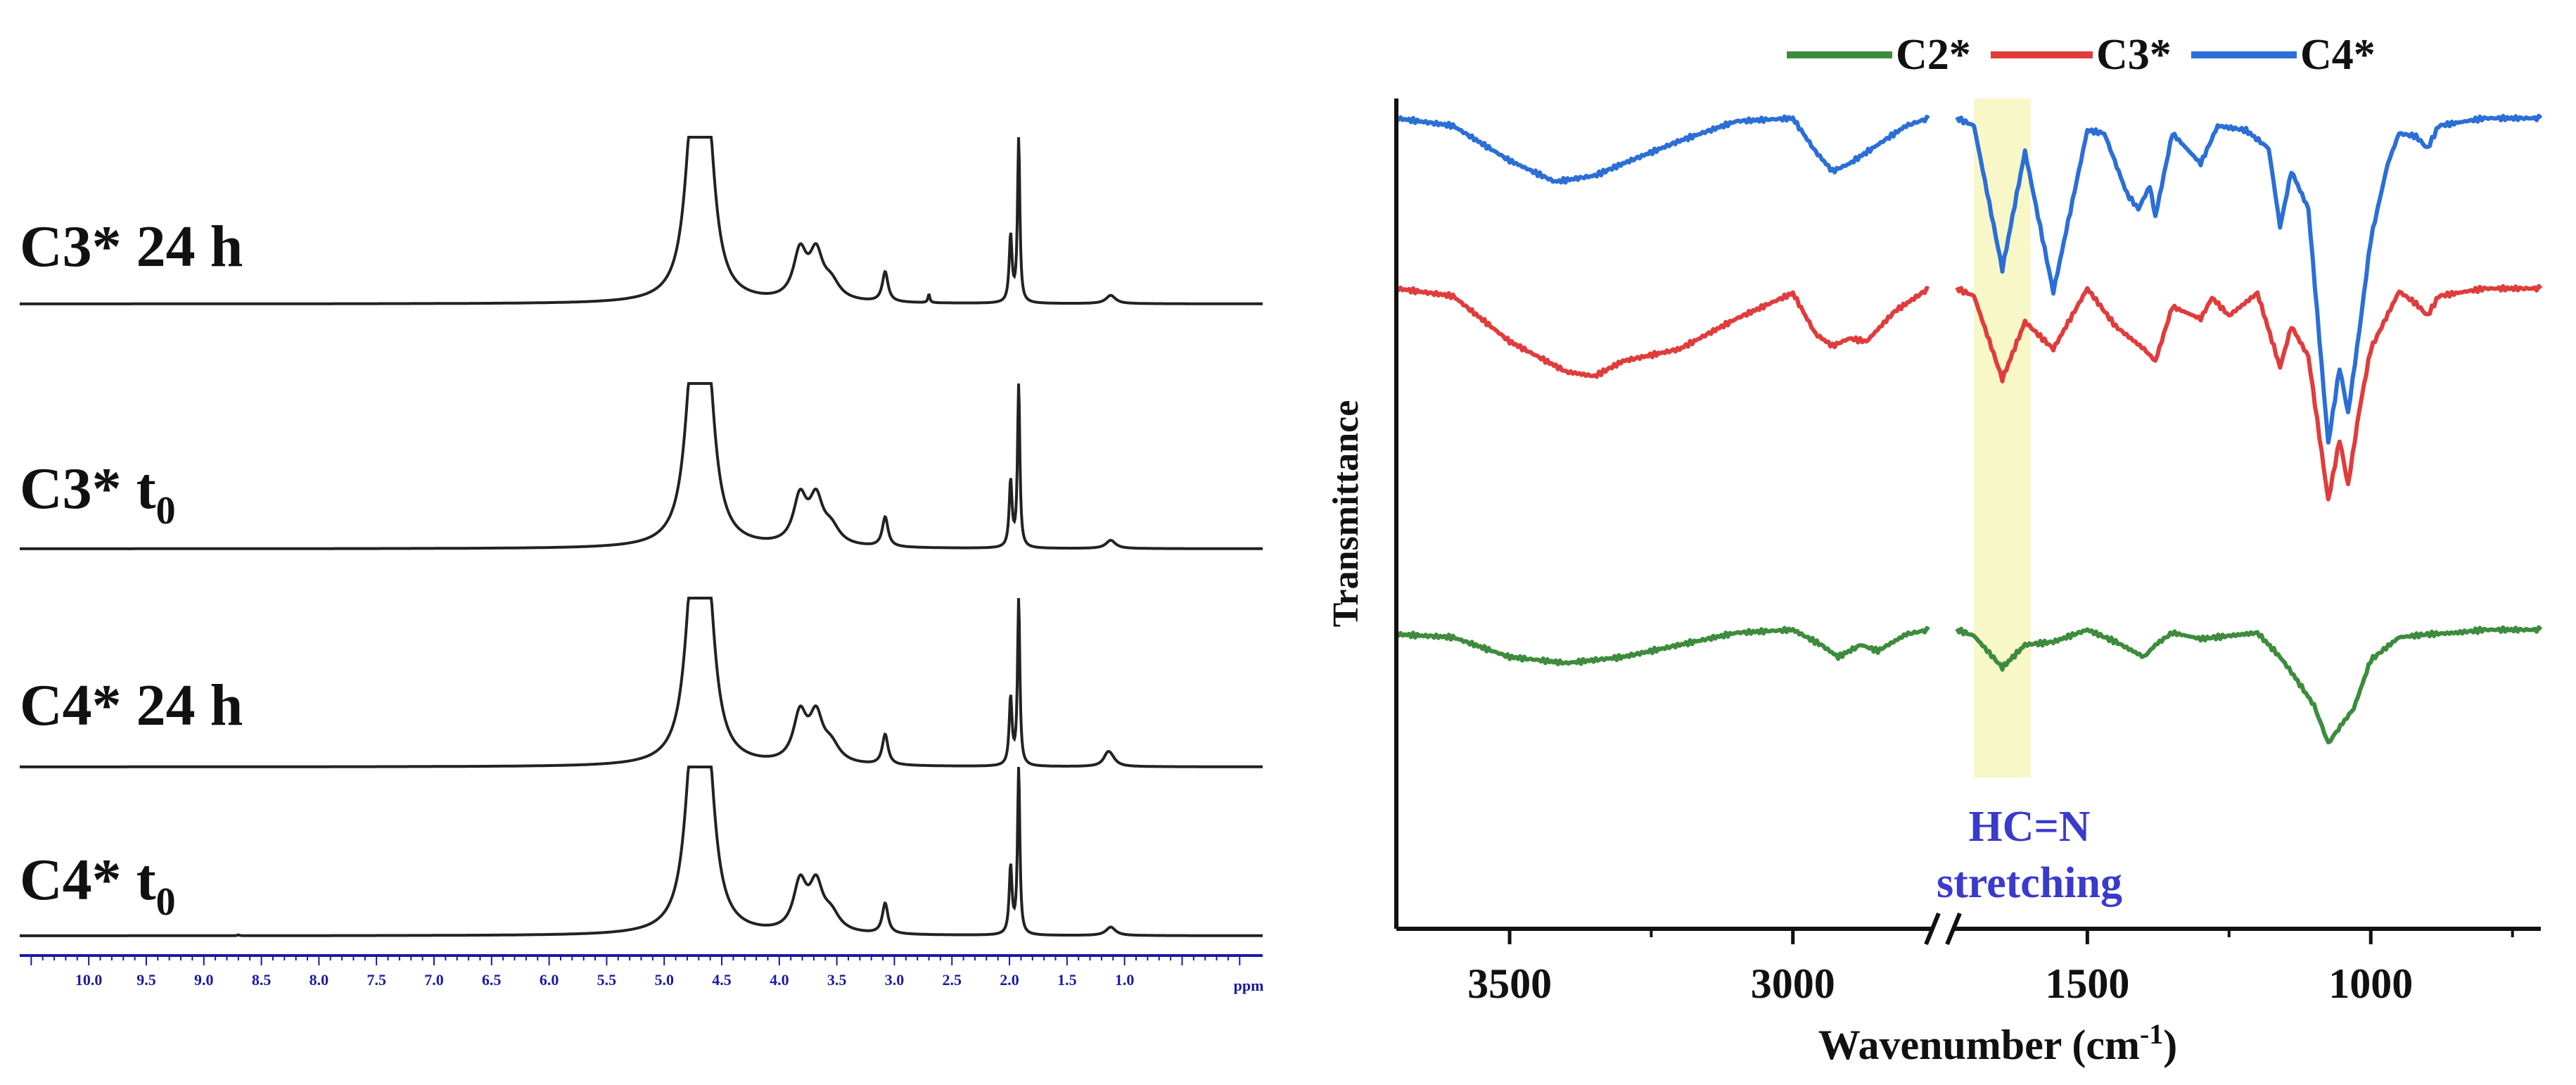 This screenshot has height=1085, width=2576. I want to click on nmr-series-labels: C3* 24 h C3* t0 C4* 24 h C4* t0, so click(131, 569).